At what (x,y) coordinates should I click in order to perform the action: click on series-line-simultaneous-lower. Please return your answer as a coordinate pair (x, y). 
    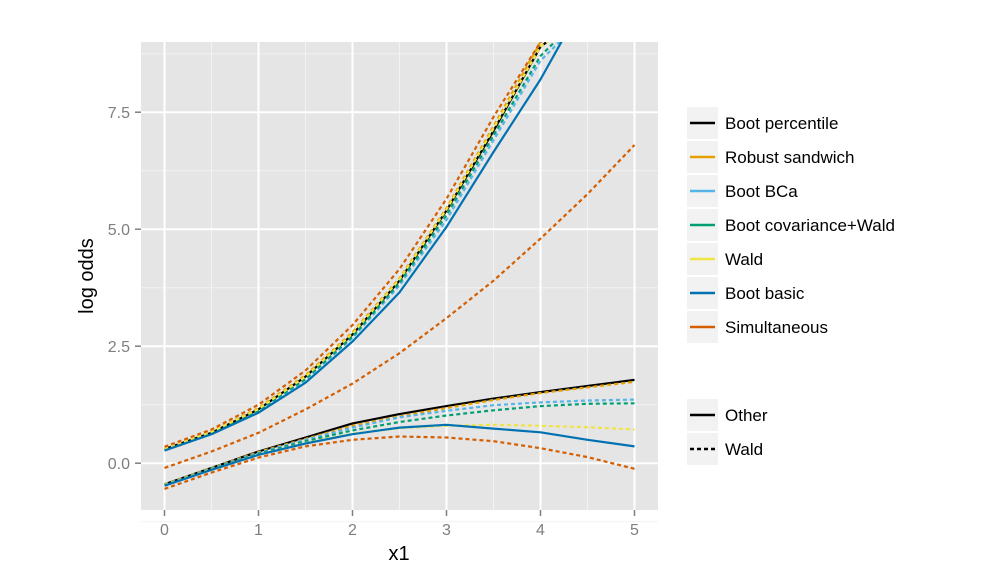
    Looking at the image, I should click on (399, 462).